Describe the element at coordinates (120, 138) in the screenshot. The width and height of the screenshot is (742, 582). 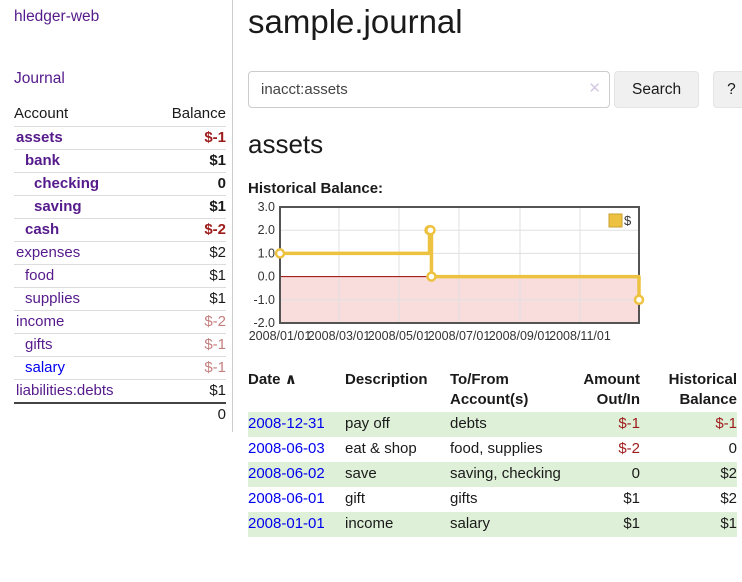
I see `account-row: assets $-1` at that location.